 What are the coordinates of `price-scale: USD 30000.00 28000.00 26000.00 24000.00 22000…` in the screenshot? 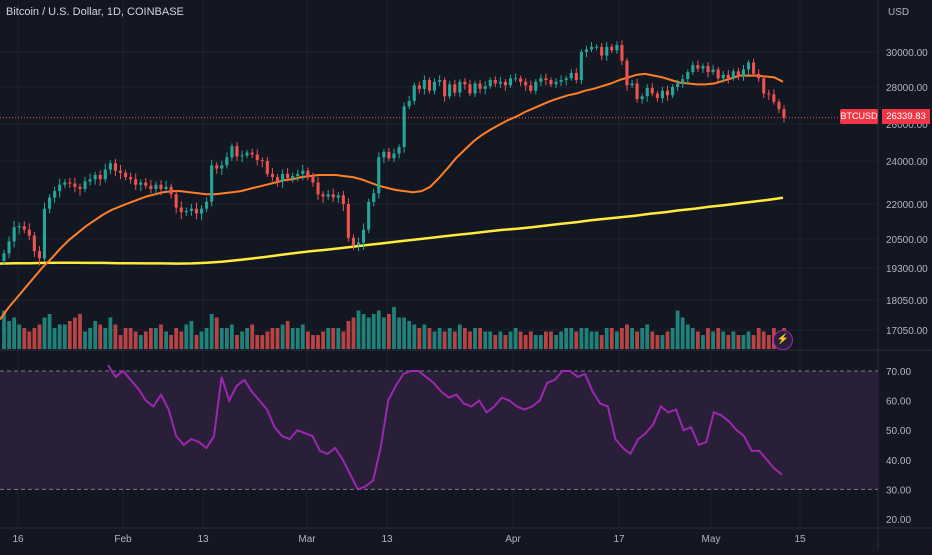 It's located at (907, 266).